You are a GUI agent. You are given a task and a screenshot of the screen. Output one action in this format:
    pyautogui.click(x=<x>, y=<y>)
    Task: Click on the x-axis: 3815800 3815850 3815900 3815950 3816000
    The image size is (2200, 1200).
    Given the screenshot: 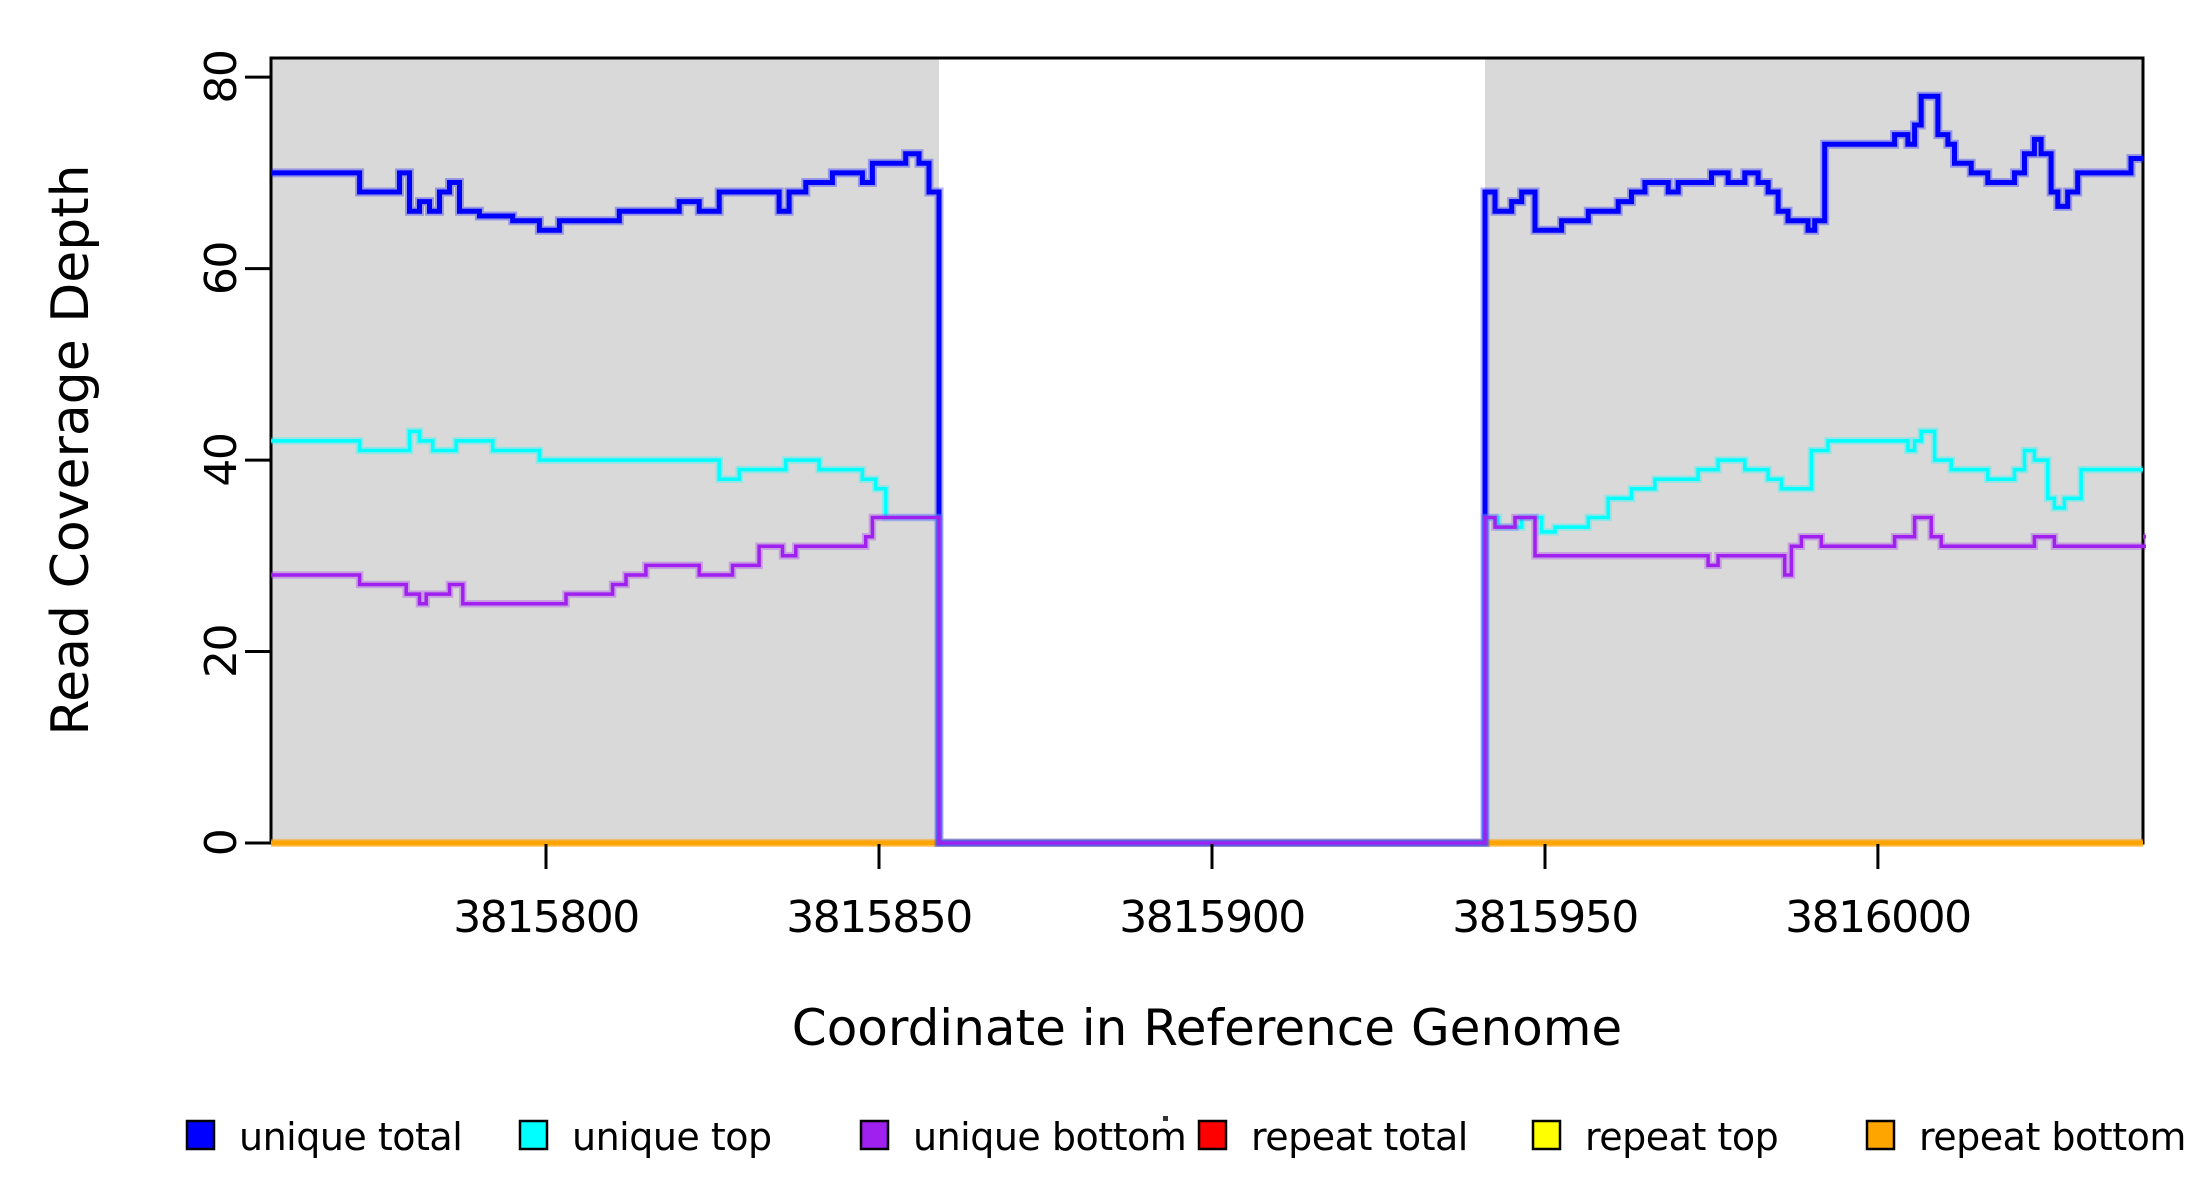 What is the action you would take?
    pyautogui.click(x=1212, y=893)
    